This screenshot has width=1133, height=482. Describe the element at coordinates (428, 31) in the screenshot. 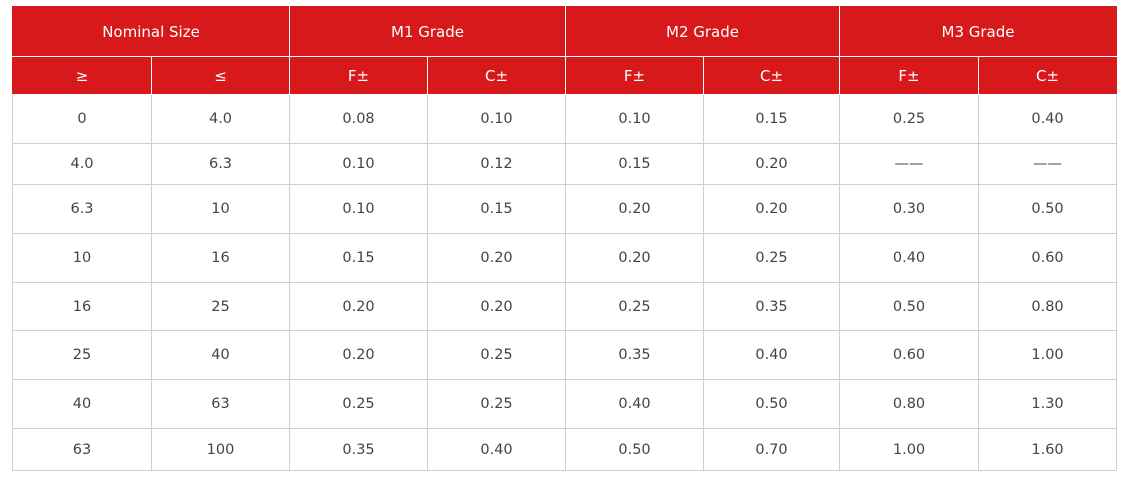

I see `group-header: M1 Grade` at that location.